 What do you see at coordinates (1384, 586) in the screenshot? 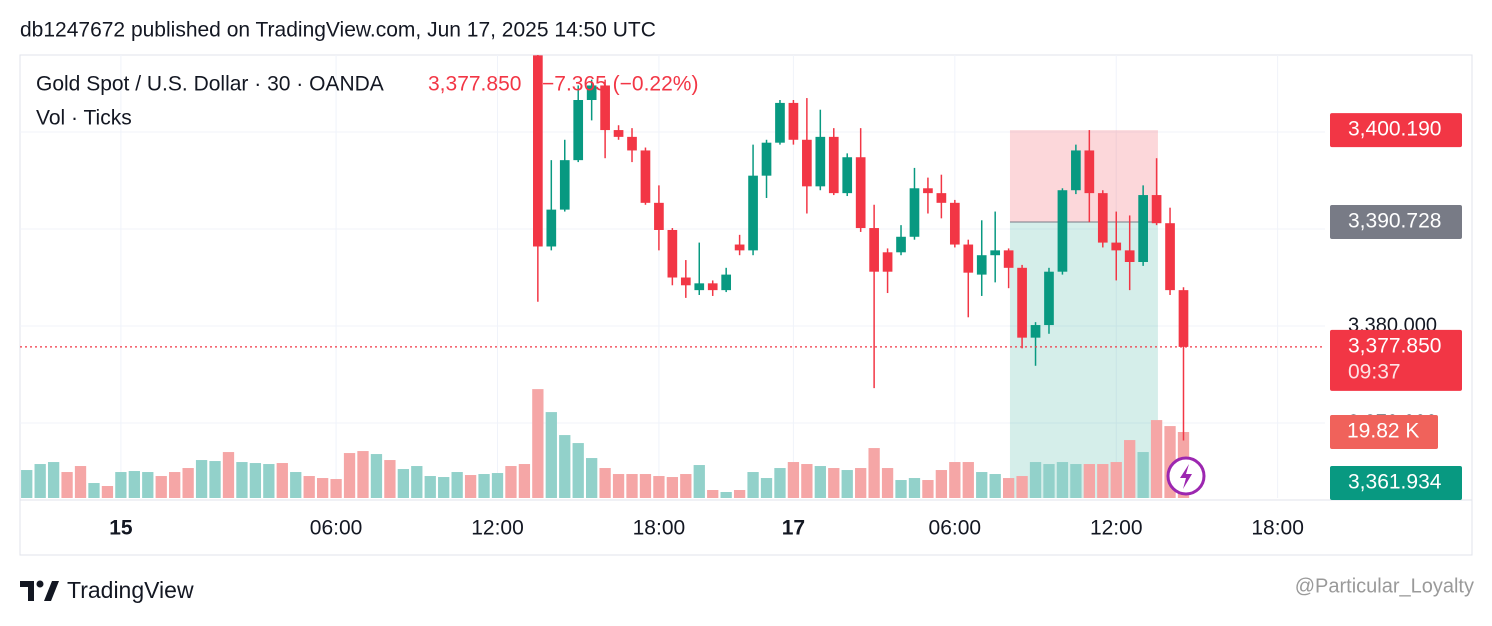
I see `watermark: @Particular_Loyalty` at bounding box center [1384, 586].